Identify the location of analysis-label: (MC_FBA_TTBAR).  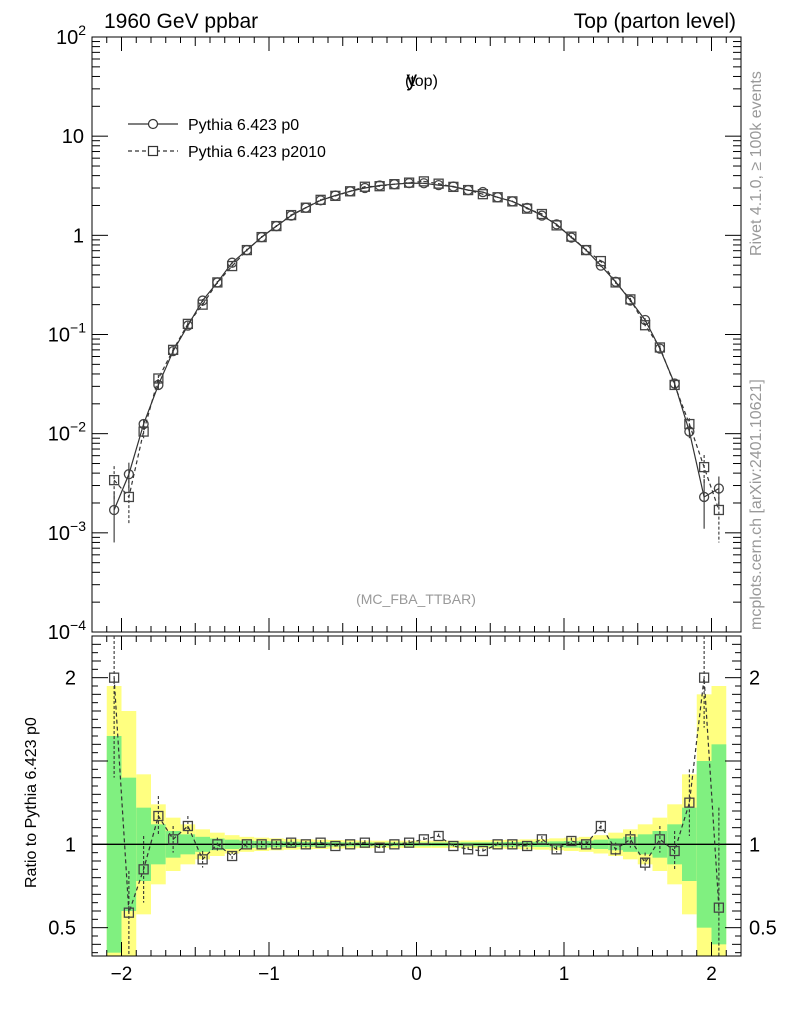
(416, 599).